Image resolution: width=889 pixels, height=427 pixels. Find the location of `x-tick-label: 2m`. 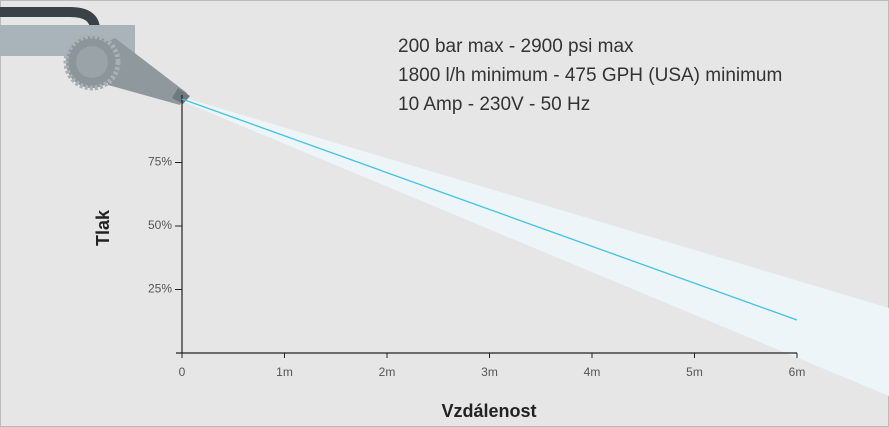

x-tick-label: 2m is located at coordinates (387, 372).